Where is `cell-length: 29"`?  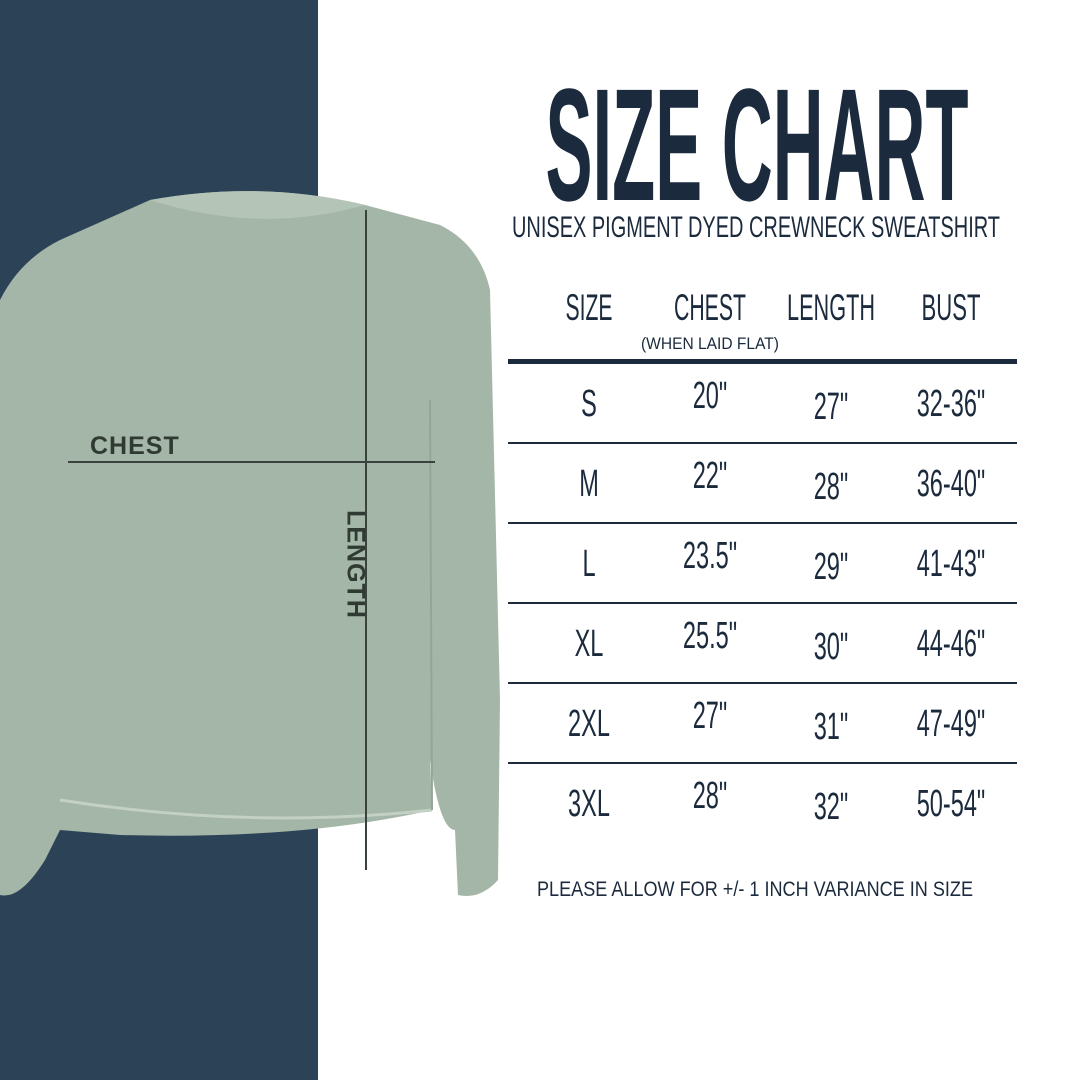 cell-length: 29" is located at coordinates (831, 567).